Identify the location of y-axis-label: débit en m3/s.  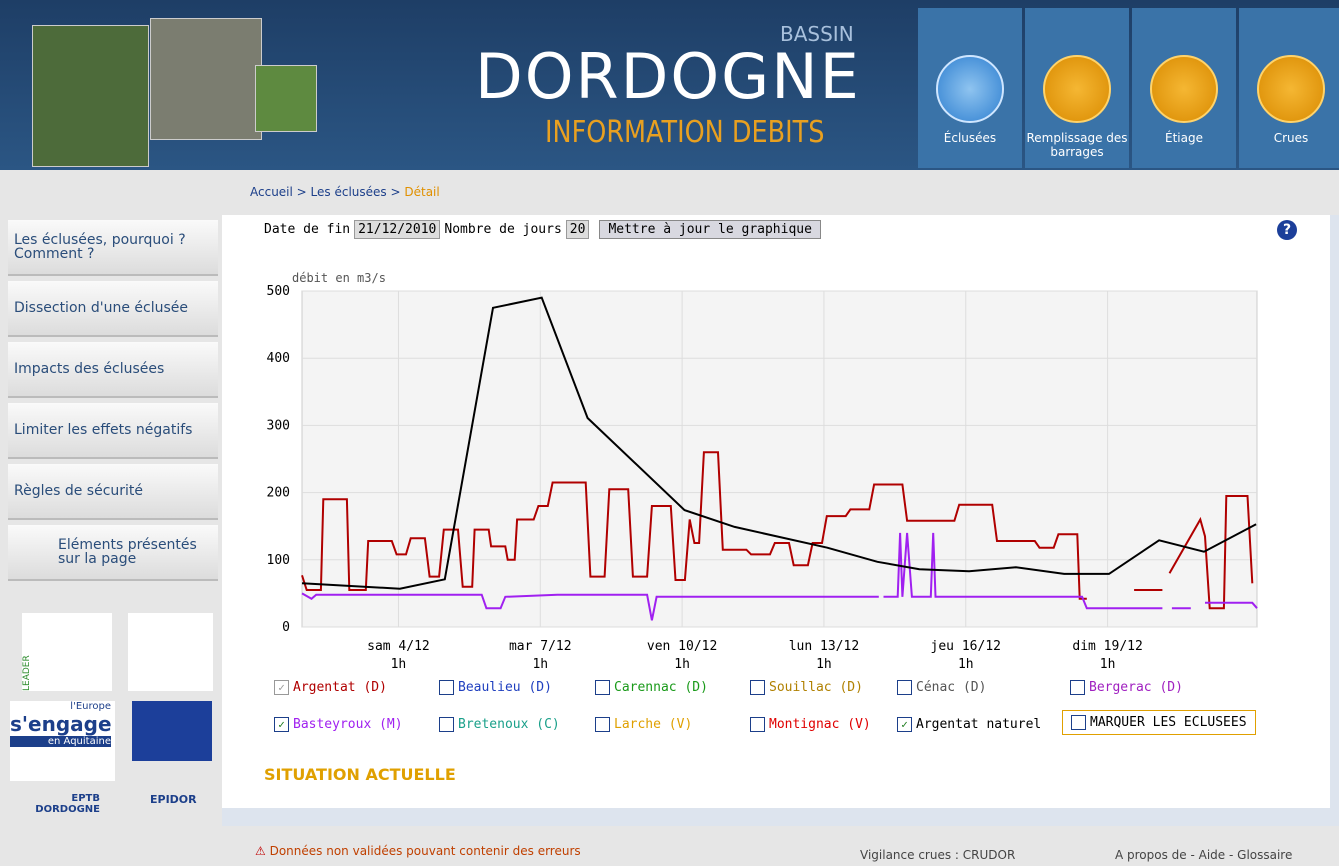
(339, 278).